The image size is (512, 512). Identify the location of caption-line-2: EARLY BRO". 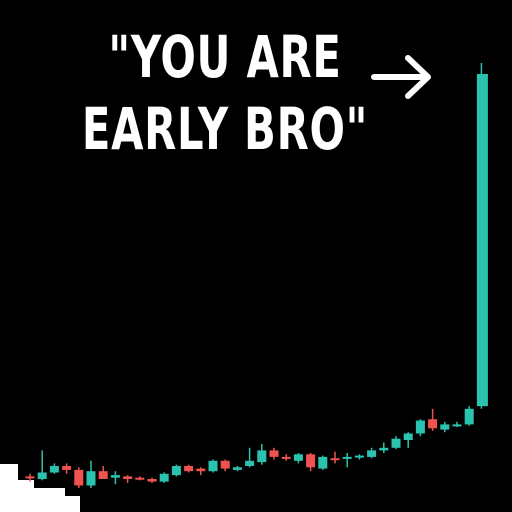
(225, 129).